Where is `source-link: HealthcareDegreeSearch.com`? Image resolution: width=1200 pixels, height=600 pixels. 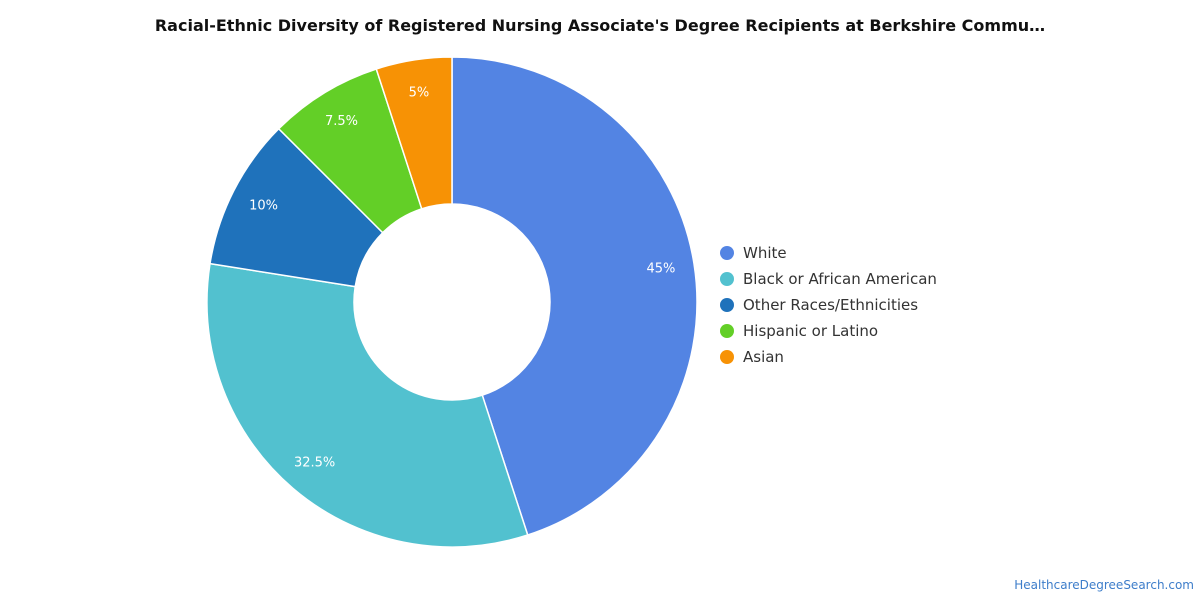
source-link: HealthcareDegreeSearch.com is located at coordinates (1104, 585).